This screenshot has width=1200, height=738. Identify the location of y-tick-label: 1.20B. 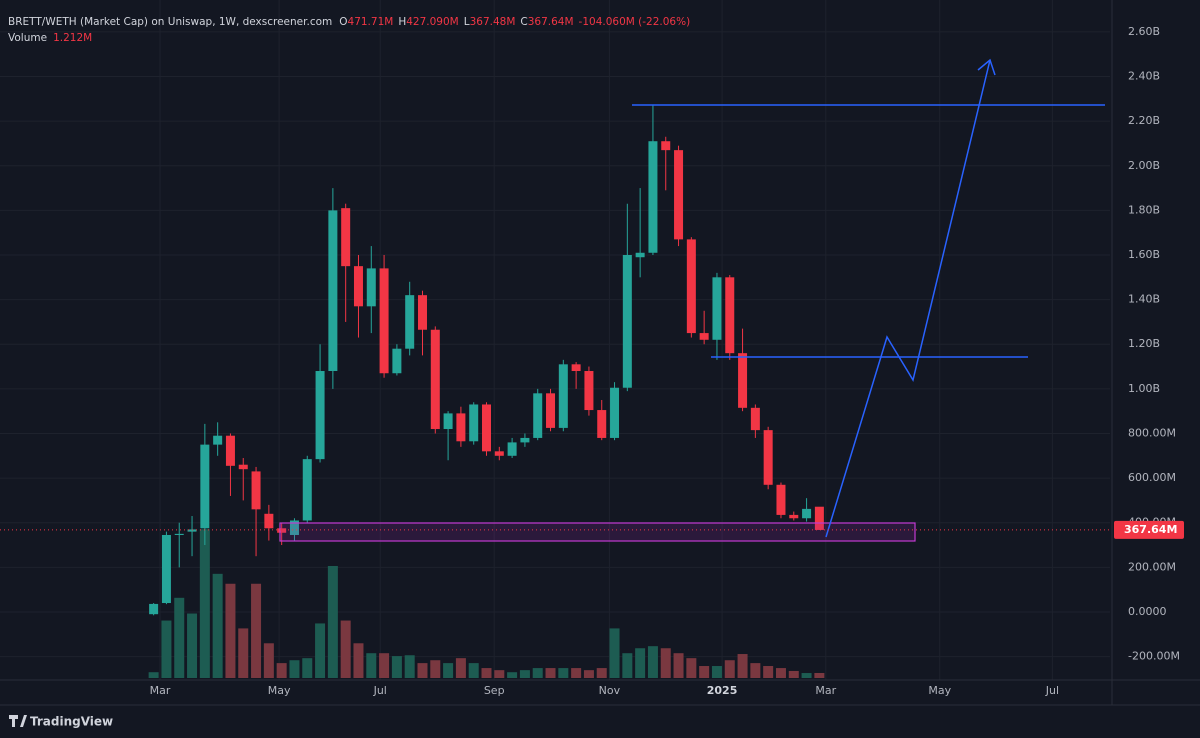
(1144, 343).